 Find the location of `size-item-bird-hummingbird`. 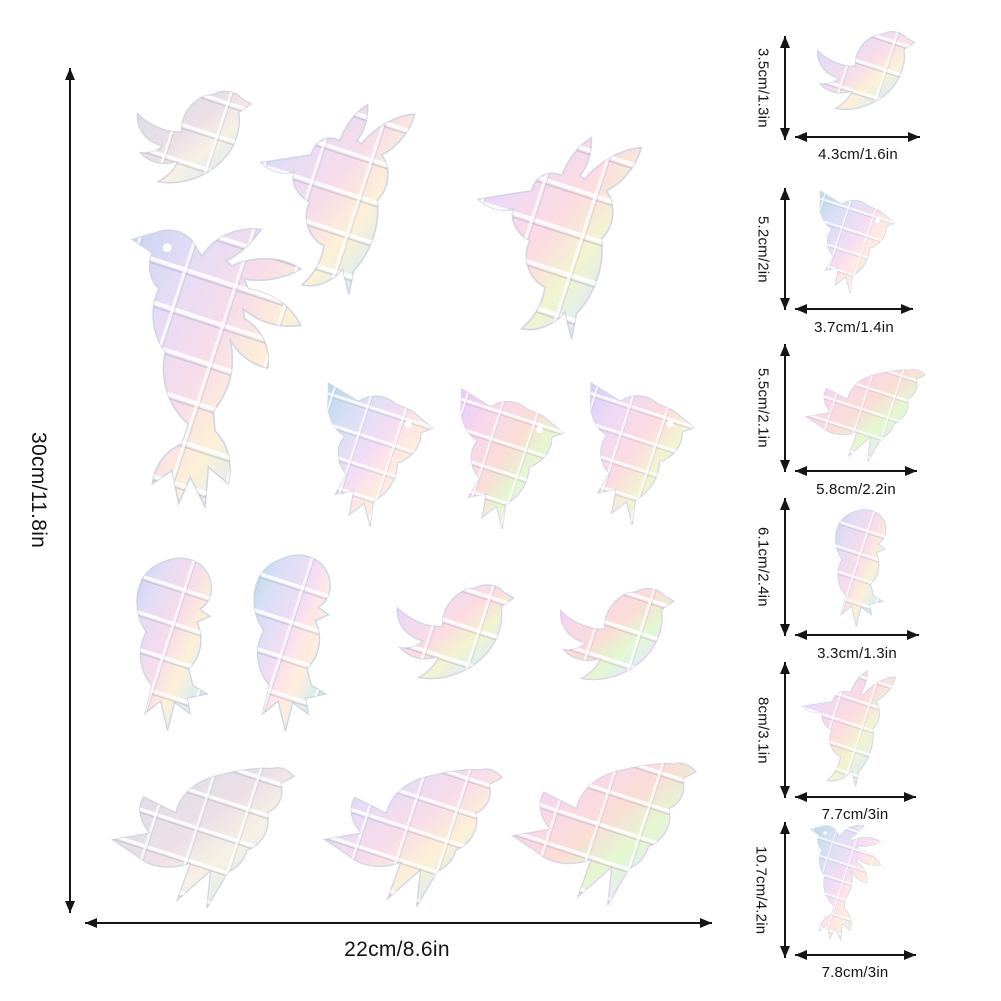

size-item-bird-hummingbird is located at coordinates (860, 732).